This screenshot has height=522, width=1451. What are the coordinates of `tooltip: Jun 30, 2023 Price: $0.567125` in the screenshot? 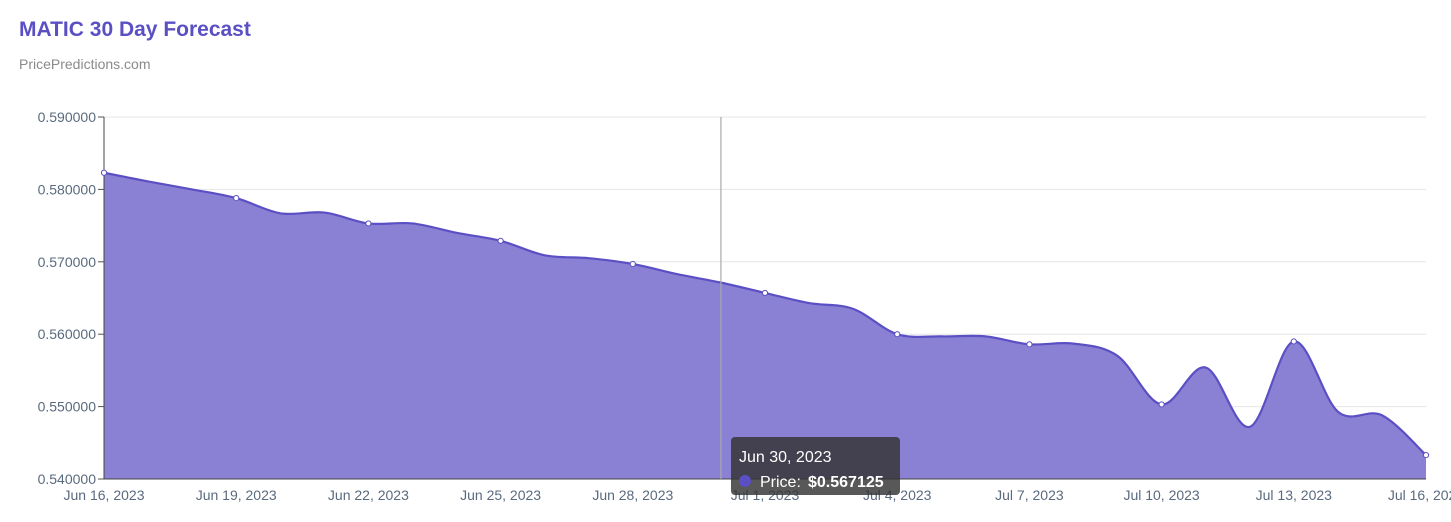 It's located at (815, 466).